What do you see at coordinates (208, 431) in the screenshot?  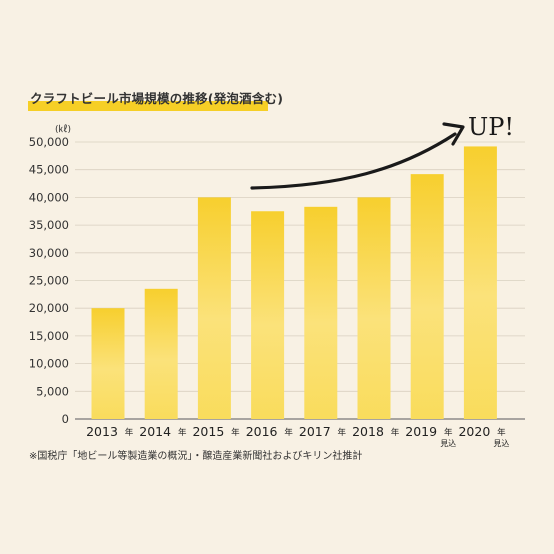 I see `x-tick-label: 2015` at bounding box center [208, 431].